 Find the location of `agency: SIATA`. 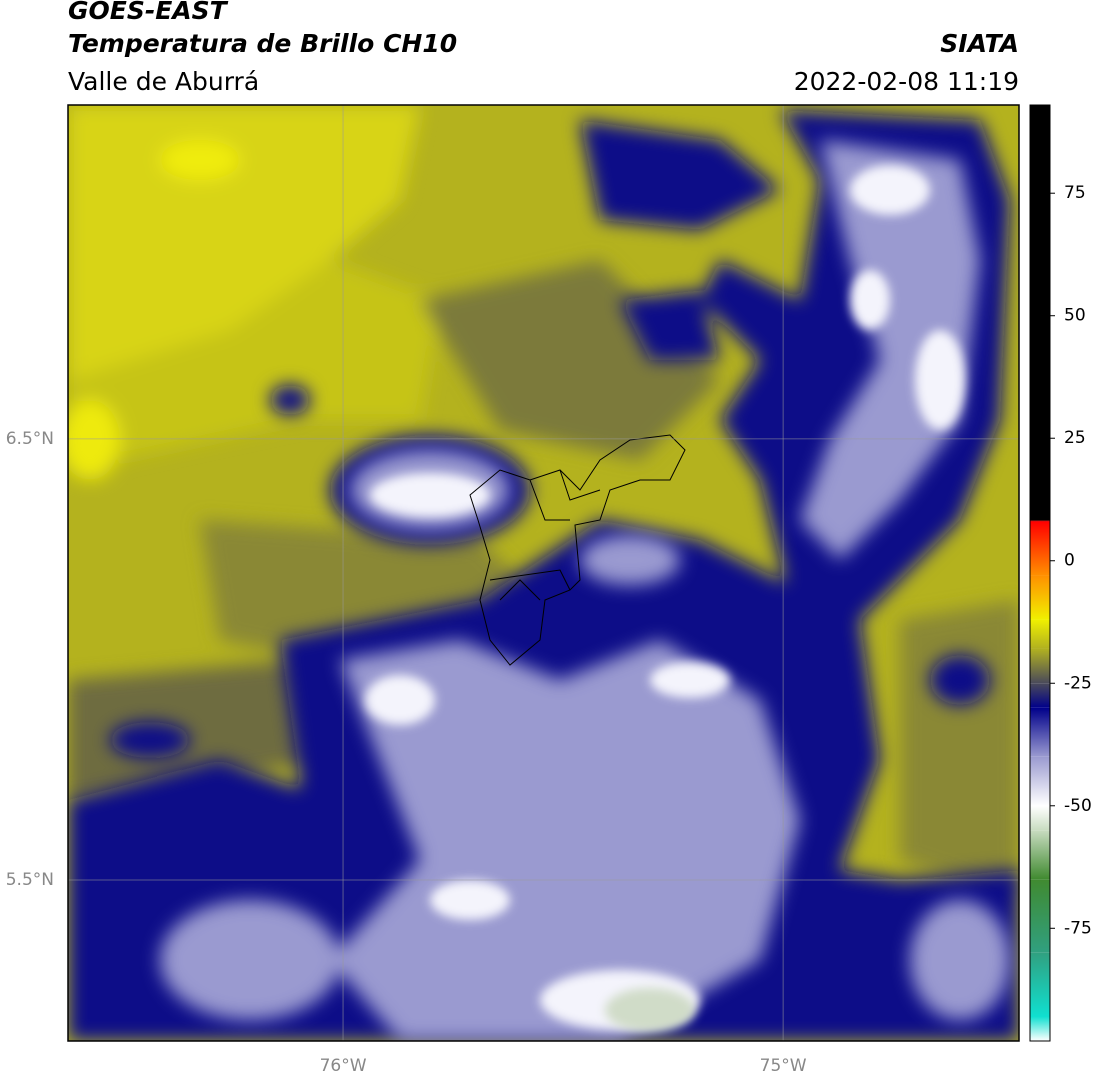

agency: SIATA is located at coordinates (979, 43).